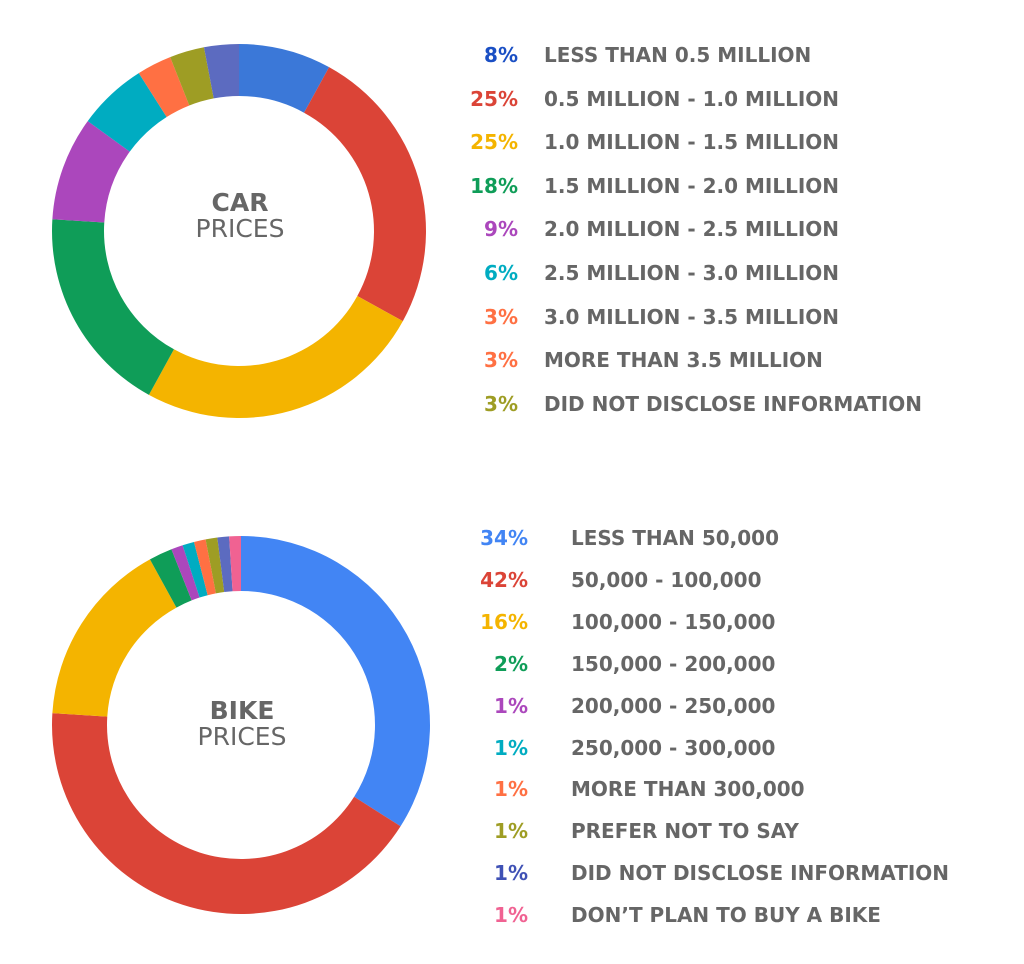 The height and width of the screenshot is (964, 1024). I want to click on car-center-label: CAR PRICES, so click(240, 215).